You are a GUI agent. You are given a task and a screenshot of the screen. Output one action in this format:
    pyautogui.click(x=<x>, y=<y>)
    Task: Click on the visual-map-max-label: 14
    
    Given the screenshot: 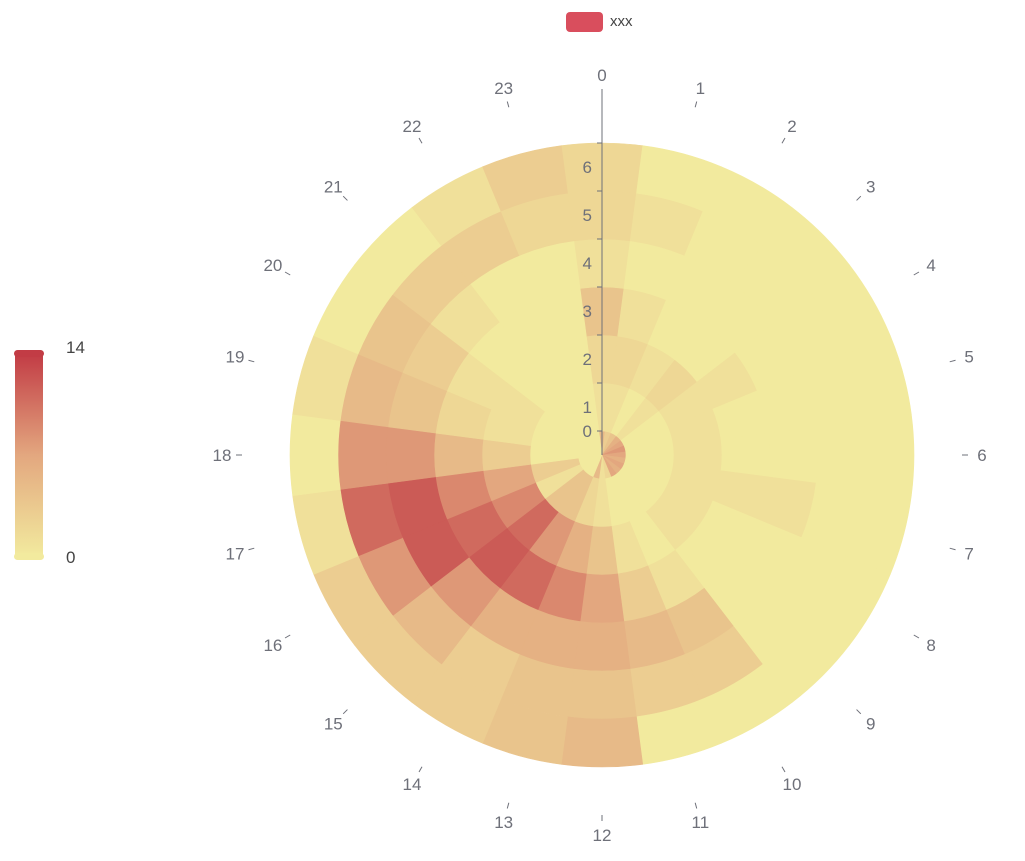 What is the action you would take?
    pyautogui.click(x=75, y=348)
    